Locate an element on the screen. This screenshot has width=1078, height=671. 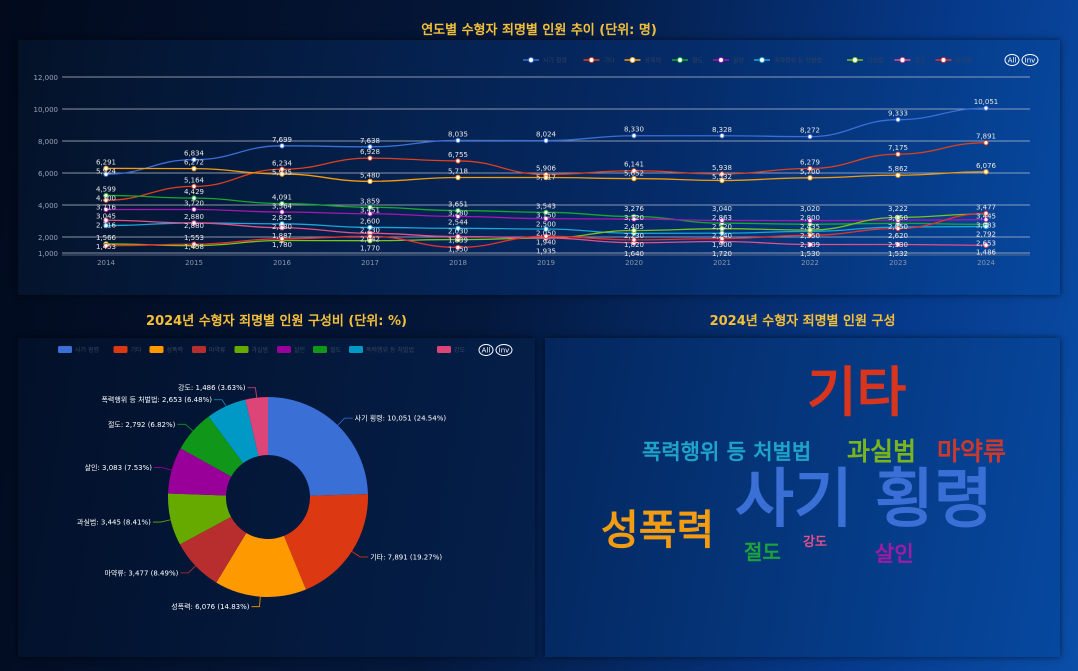
slice-폭력행위 등 처벌법 is located at coordinates (233, 431).